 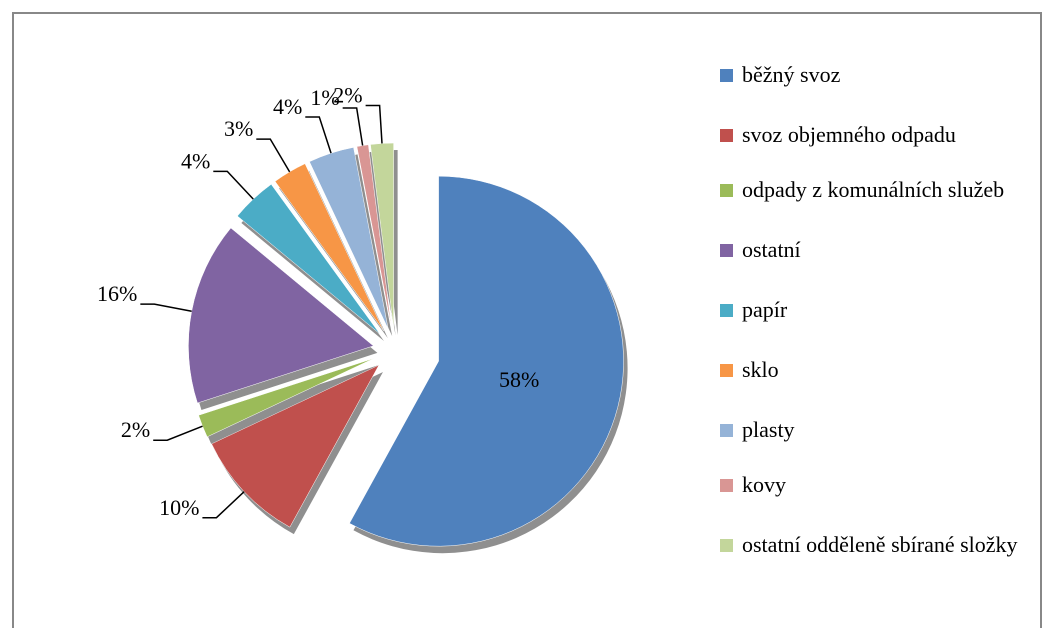 What do you see at coordinates (771, 249) in the screenshot?
I see `legend-label: ostatní` at bounding box center [771, 249].